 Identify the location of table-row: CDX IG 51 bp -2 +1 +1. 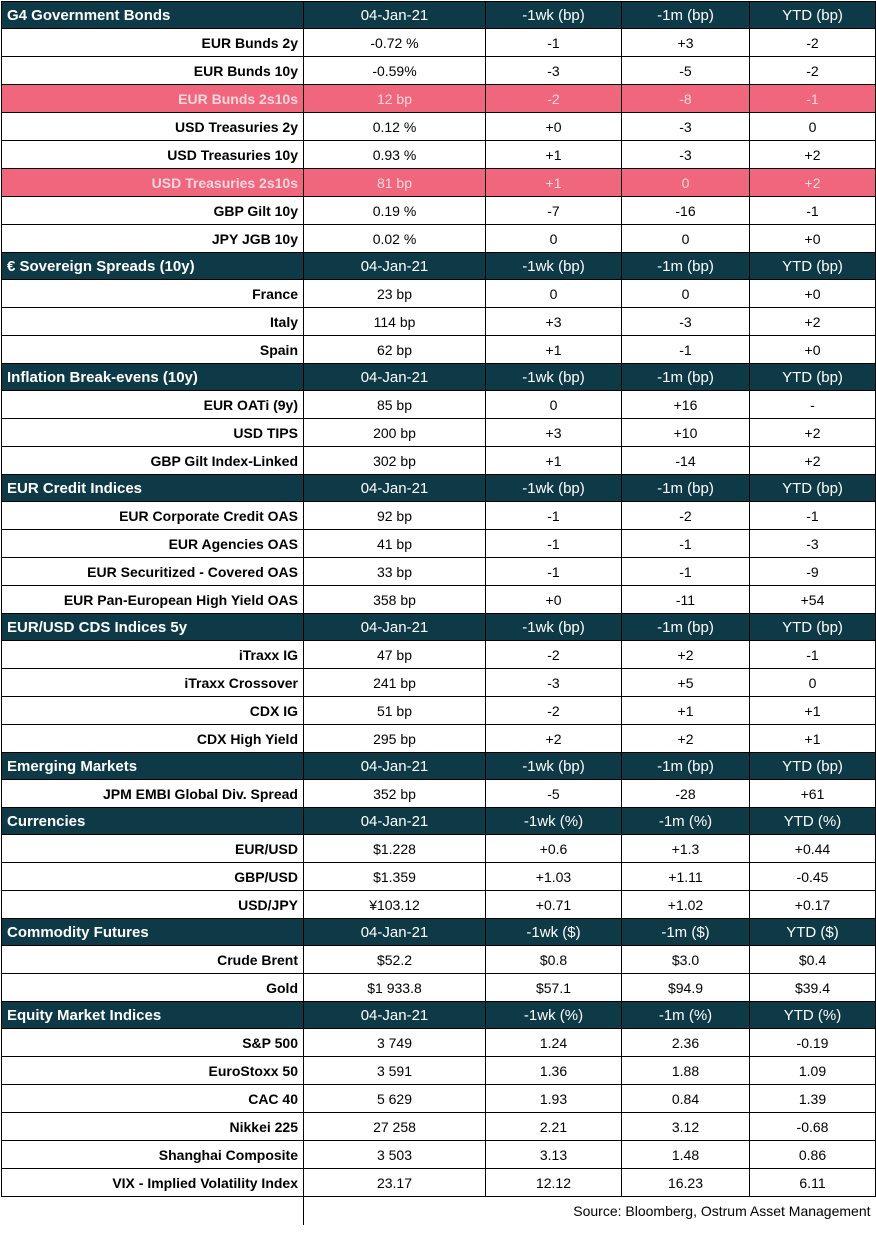
(438, 710).